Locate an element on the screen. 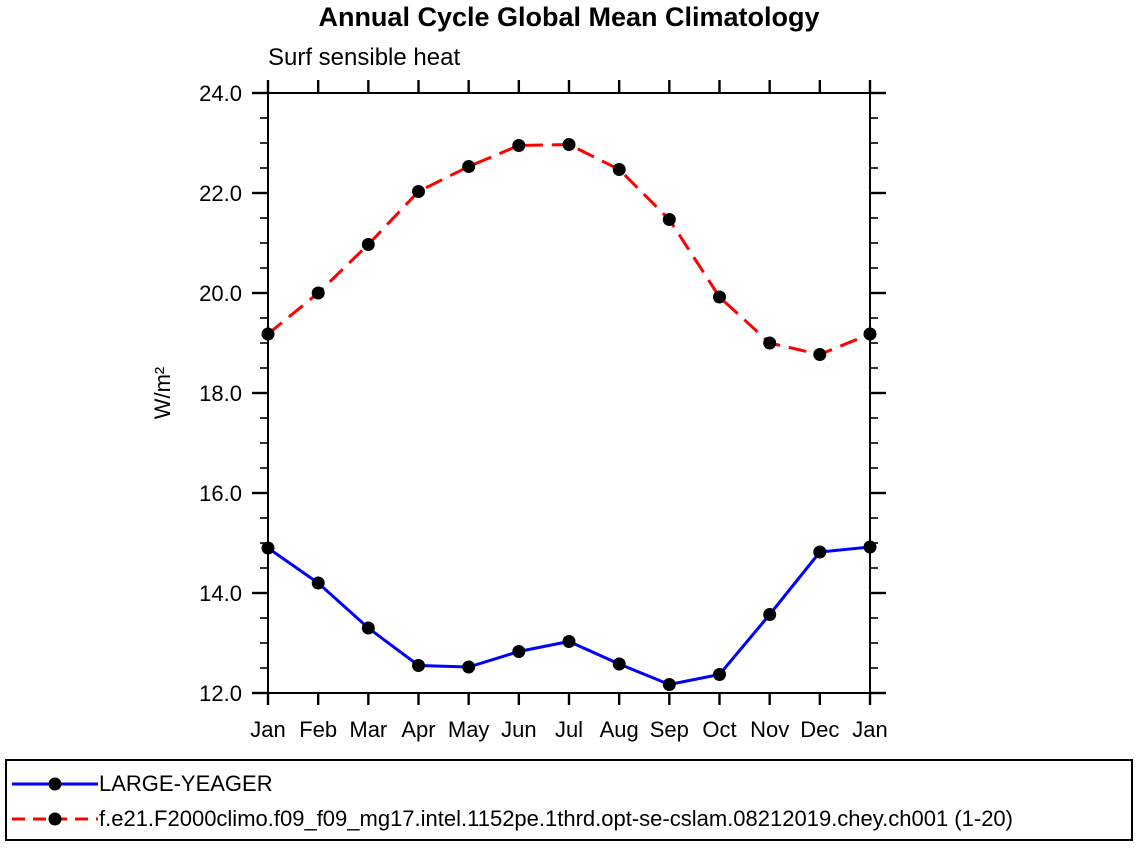 The image size is (1138, 849). x-tick-label: Nov is located at coordinates (769, 729).